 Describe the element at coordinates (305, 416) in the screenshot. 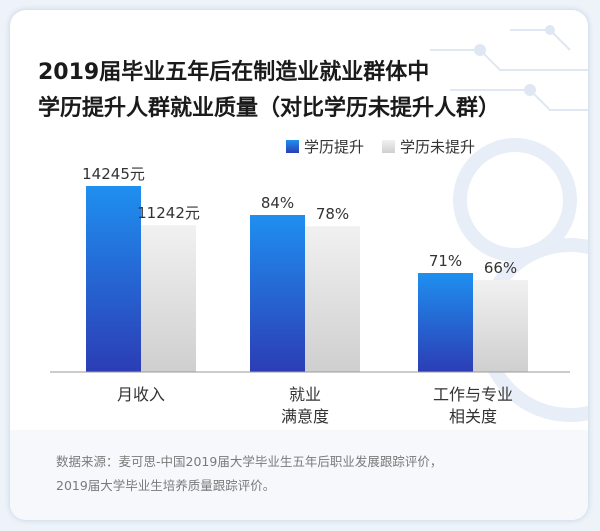

I see `category-label: 满意度` at that location.